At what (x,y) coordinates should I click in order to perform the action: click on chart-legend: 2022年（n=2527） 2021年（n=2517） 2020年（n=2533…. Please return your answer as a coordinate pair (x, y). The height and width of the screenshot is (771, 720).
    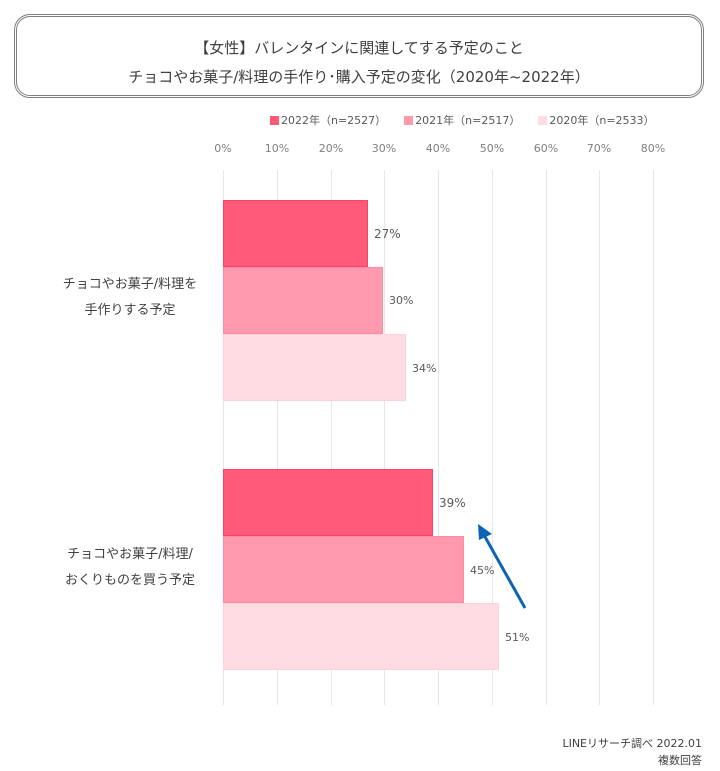
    Looking at the image, I should click on (471, 120).